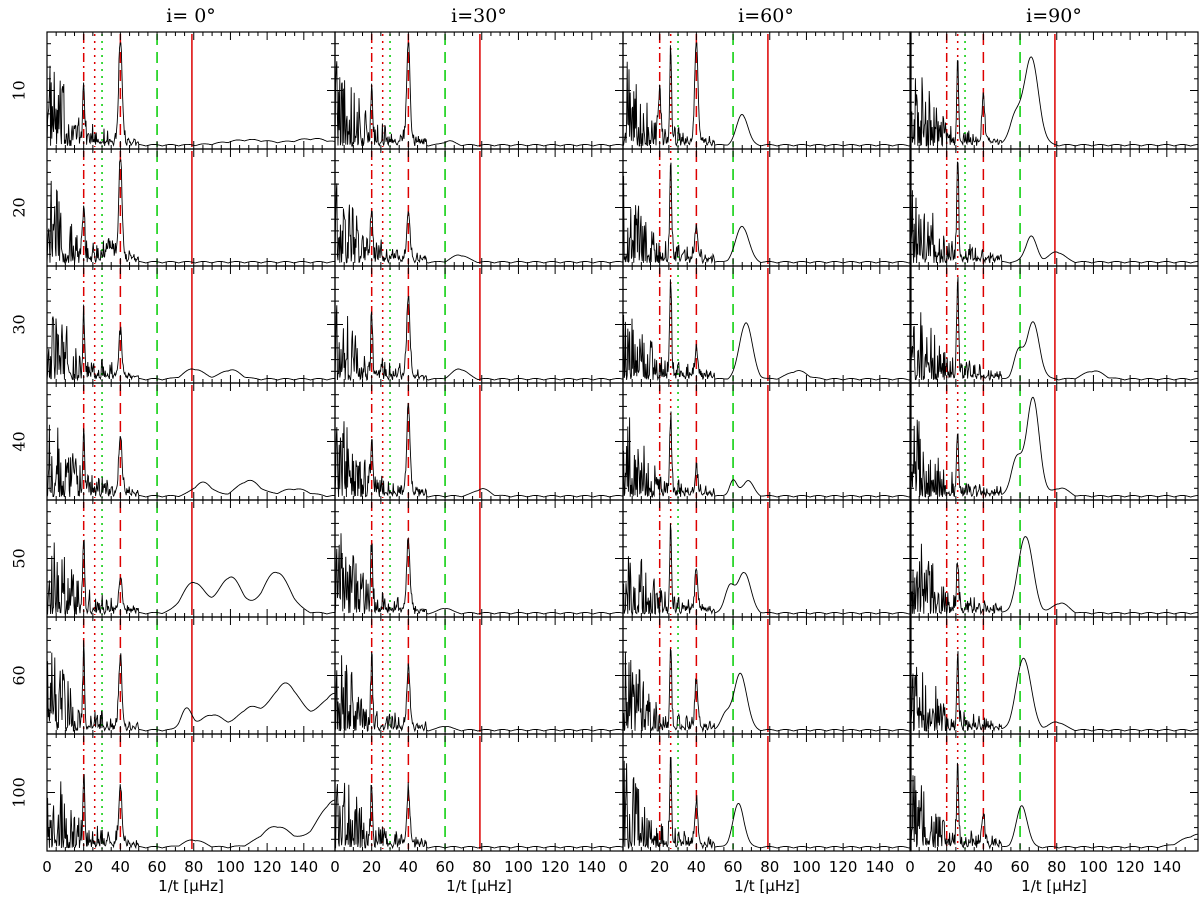  What do you see at coordinates (1054, 16) in the screenshot?
I see `column-title: i=90°` at bounding box center [1054, 16].